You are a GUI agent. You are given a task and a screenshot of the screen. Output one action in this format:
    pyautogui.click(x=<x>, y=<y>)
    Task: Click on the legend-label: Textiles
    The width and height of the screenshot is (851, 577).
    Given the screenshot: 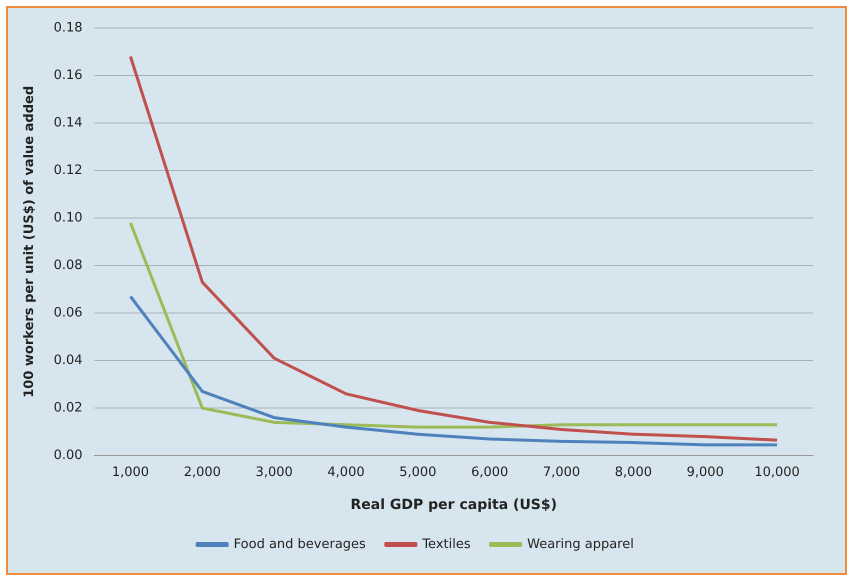 What is the action you would take?
    pyautogui.click(x=446, y=544)
    